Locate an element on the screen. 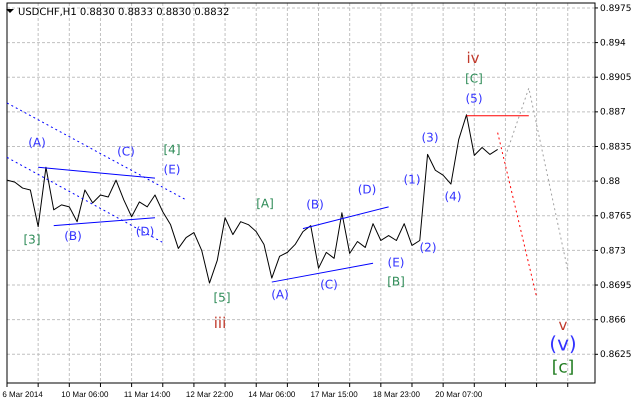 Image resolution: width=636 pixels, height=407 pixels. x-tick-label: 18 Mar 23:00 is located at coordinates (396, 394).